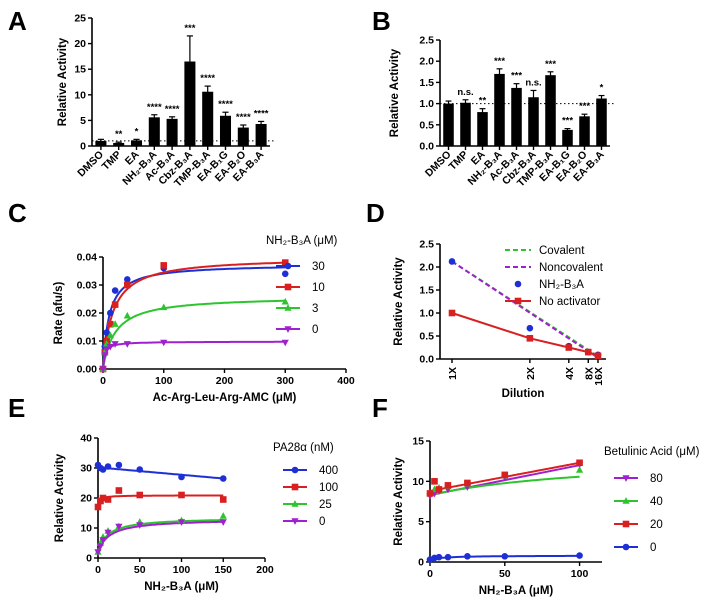 The height and width of the screenshot is (612, 704). I want to click on panel-f-x-tick-label: 50, so click(505, 574).